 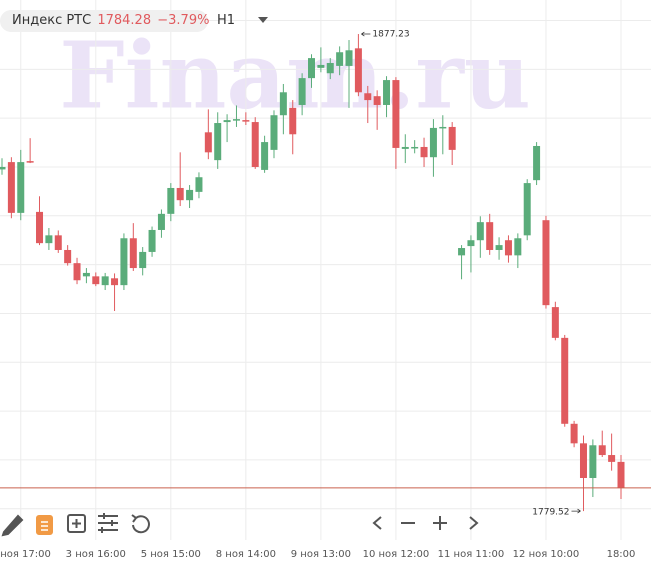 I want to click on min-label: 1779.52, so click(x=550, y=513).